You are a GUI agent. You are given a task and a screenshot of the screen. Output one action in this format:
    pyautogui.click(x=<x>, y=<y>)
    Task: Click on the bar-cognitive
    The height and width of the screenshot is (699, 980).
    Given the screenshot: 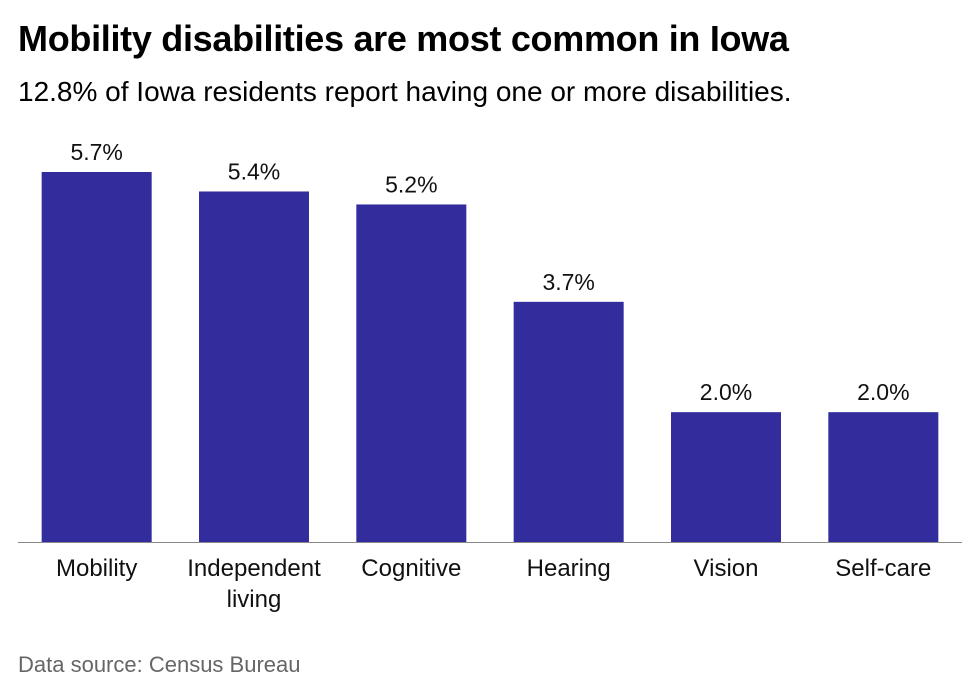 What is the action you would take?
    pyautogui.click(x=411, y=373)
    